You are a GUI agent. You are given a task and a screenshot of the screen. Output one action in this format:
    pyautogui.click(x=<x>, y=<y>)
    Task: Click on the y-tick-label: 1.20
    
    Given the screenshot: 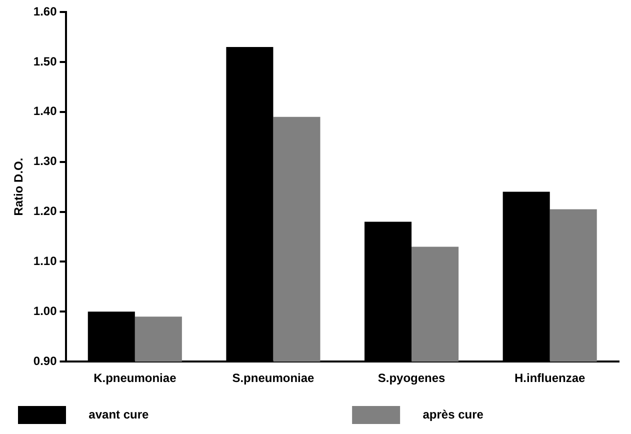 What is the action you would take?
    pyautogui.click(x=45, y=211)
    